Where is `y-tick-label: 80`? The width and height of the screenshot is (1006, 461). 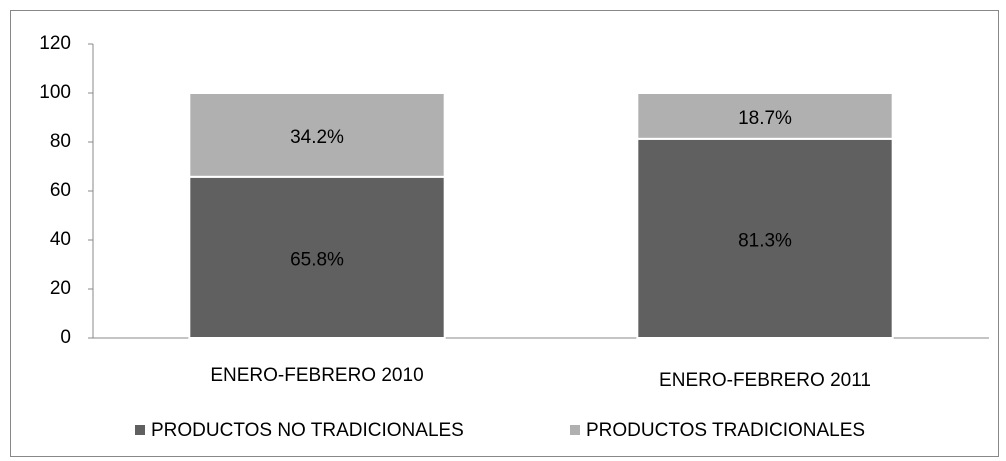 y-tick-label: 80 is located at coordinates (60, 141).